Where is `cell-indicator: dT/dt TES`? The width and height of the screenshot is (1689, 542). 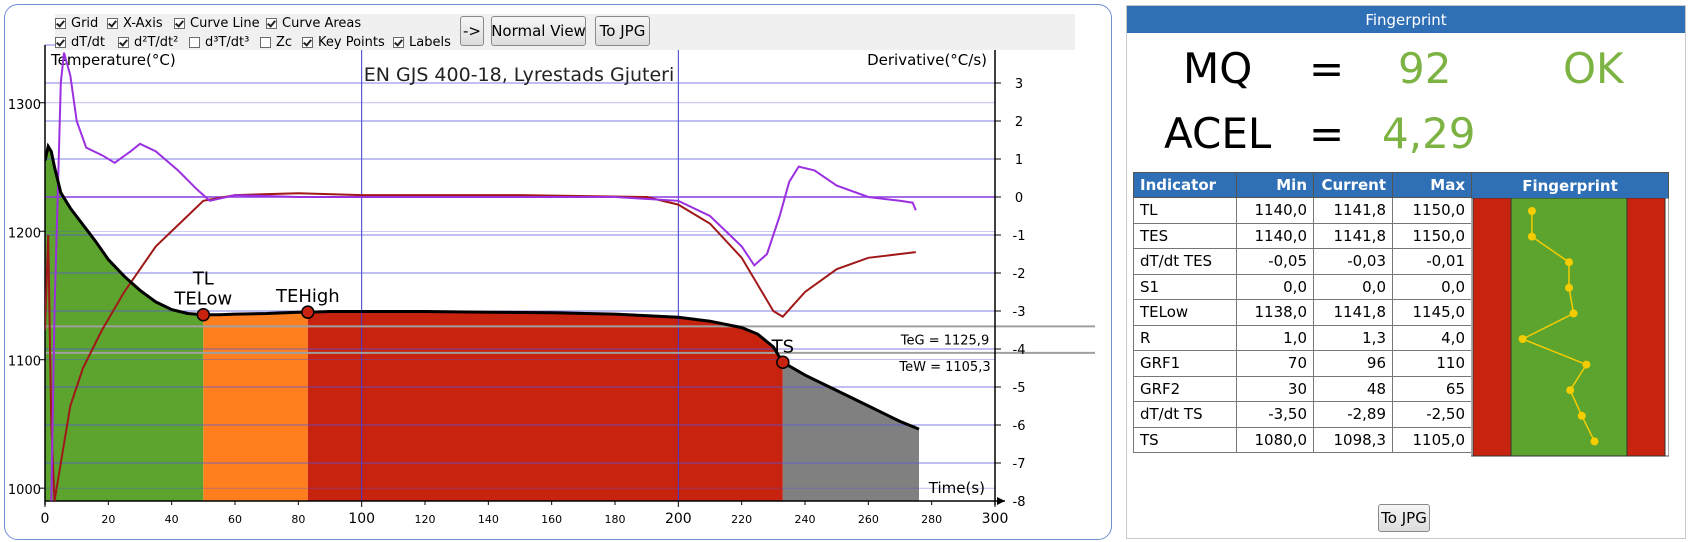
cell-indicator: dT/dt TES is located at coordinates (1185, 261).